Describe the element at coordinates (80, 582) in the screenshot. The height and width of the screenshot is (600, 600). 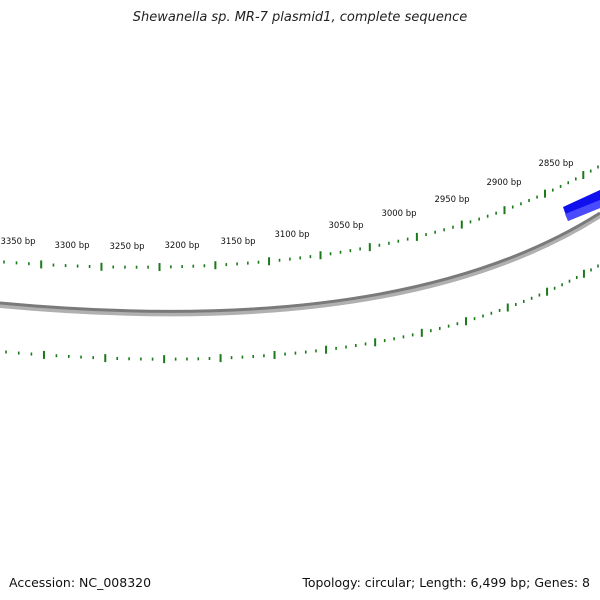
I see `accession-text: Accession: NC_008320` at that location.